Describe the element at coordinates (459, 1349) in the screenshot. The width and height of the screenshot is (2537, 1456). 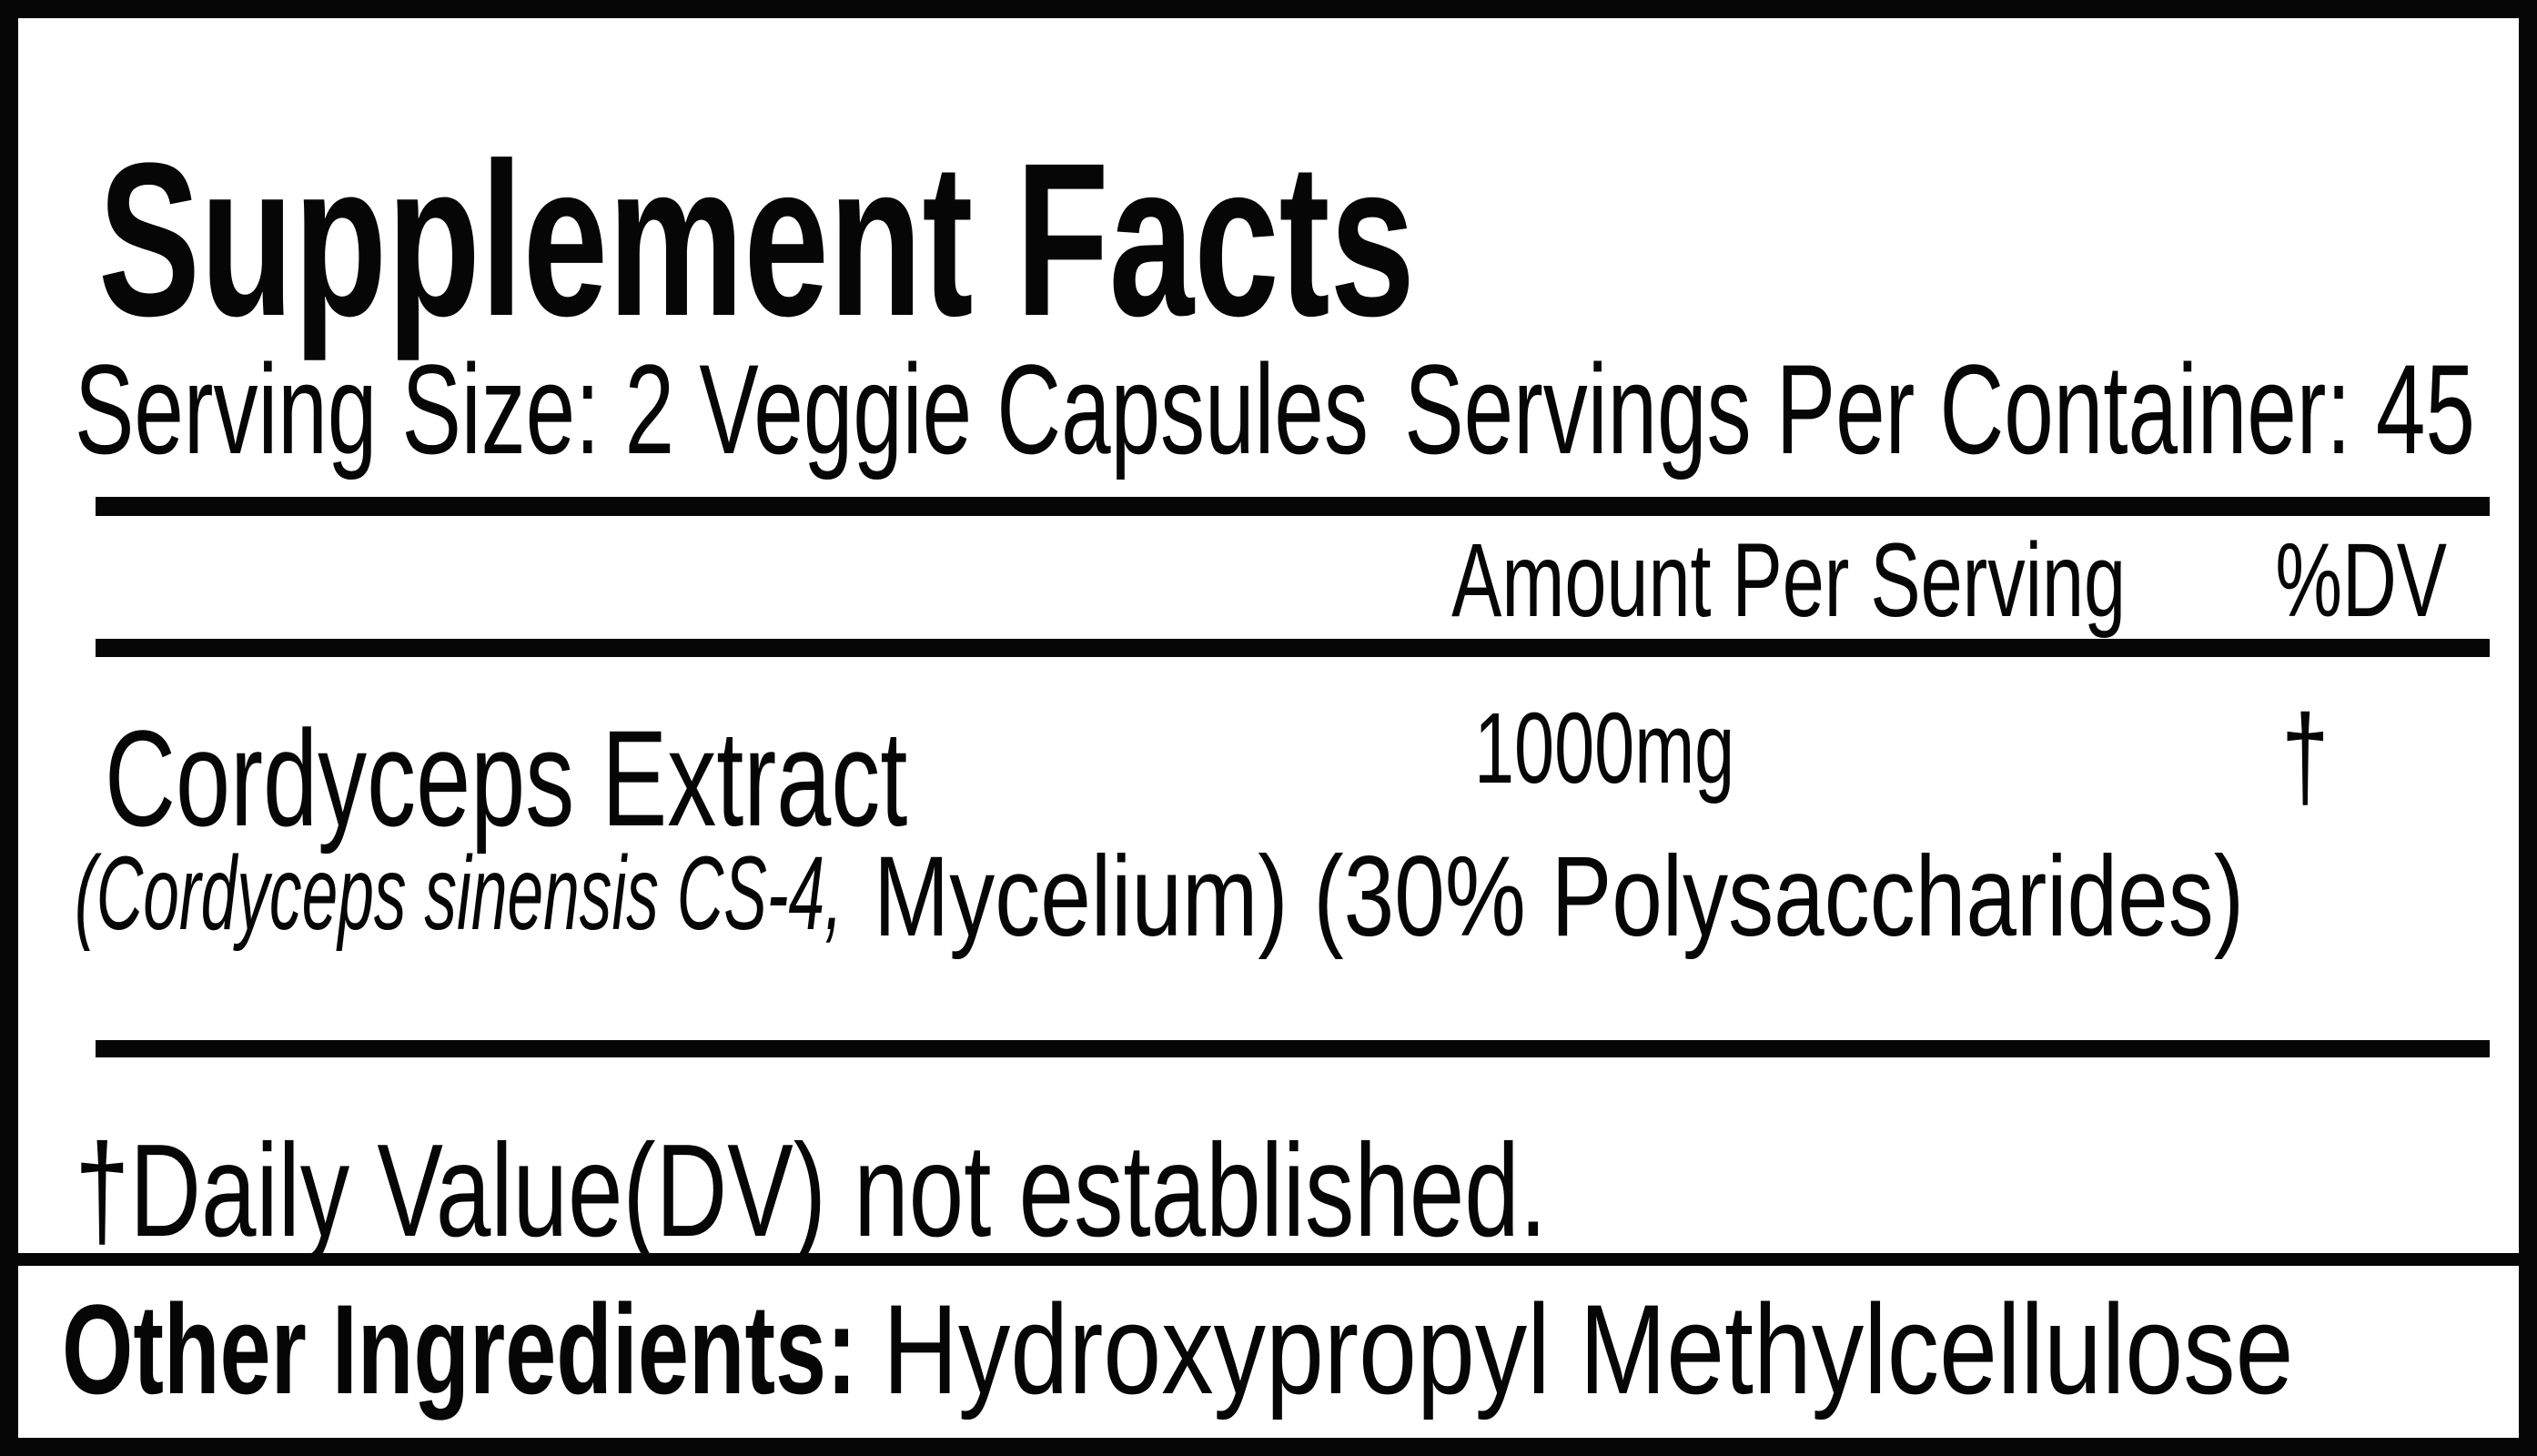
I see `other-ingredients-label: Other Ingredients:` at that location.